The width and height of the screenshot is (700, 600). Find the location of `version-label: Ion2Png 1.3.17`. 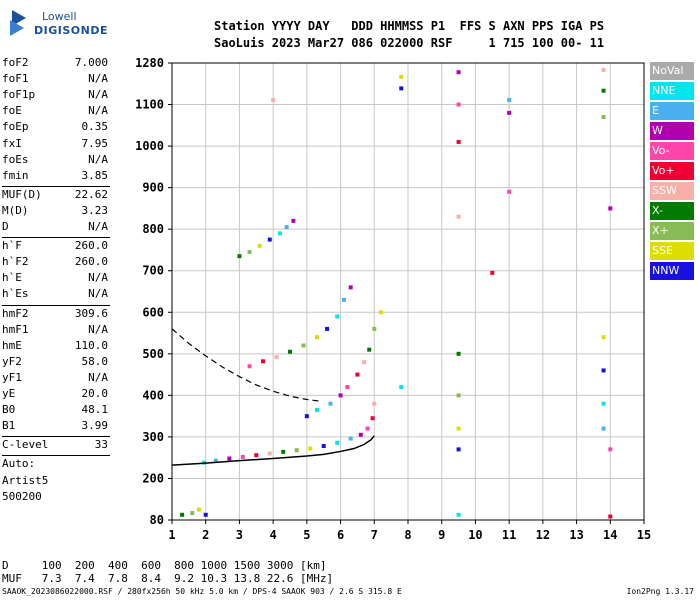

version-label: Ion2Png 1.3.17 is located at coordinates (660, 591).